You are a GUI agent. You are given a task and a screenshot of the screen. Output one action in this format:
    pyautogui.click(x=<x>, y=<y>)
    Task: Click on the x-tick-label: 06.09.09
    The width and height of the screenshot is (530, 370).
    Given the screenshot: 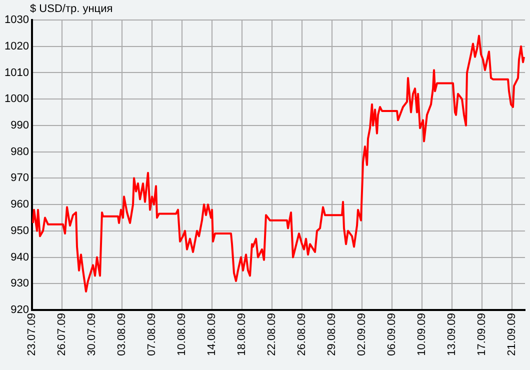 What is the action you would take?
    pyautogui.click(x=392, y=334)
    